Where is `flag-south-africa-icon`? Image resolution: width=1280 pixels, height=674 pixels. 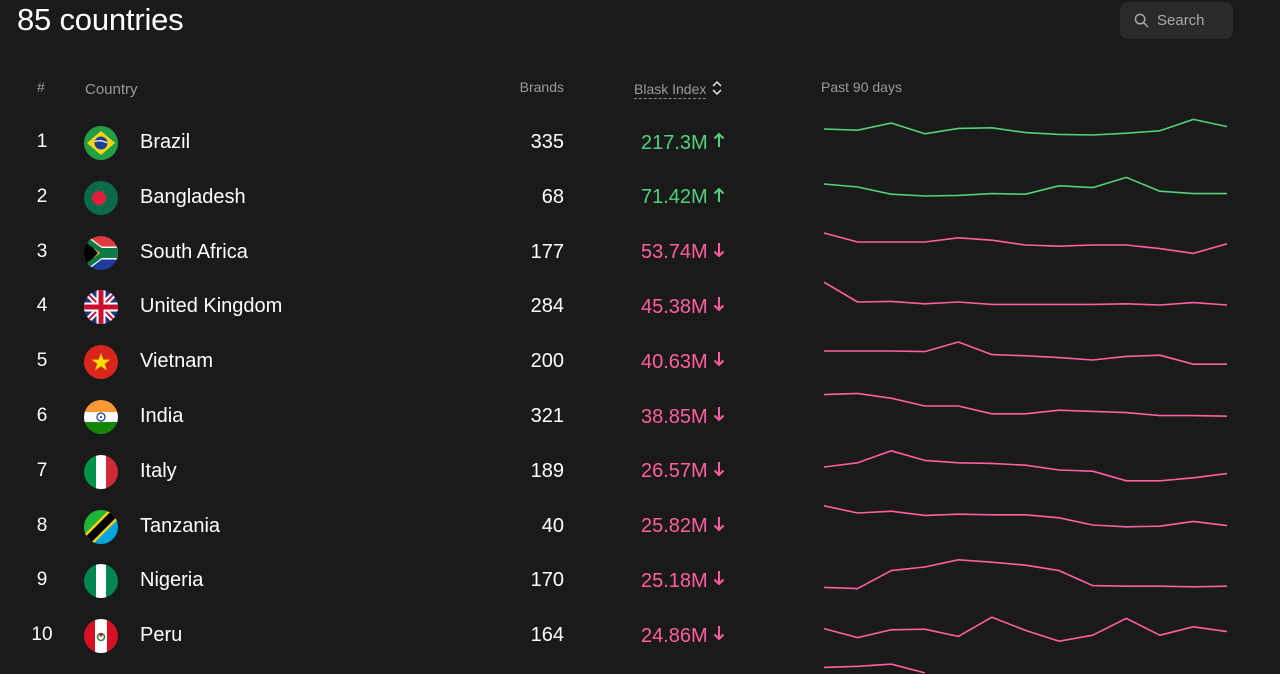 flag-south-africa-icon is located at coordinates (101, 252).